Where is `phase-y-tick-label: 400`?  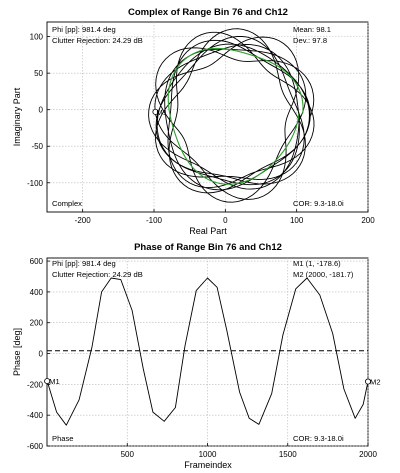 phase-y-tick-label: 400 is located at coordinates (37, 292).